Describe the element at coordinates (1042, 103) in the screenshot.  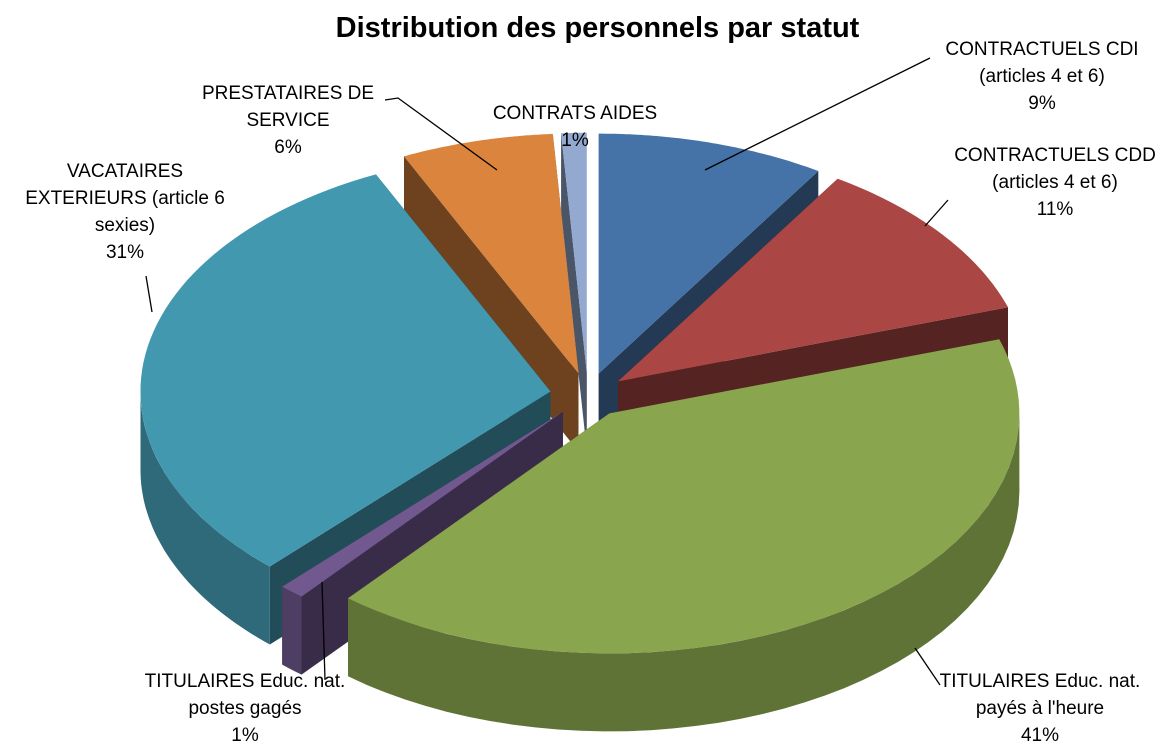
I see `value-label: 9%` at that location.